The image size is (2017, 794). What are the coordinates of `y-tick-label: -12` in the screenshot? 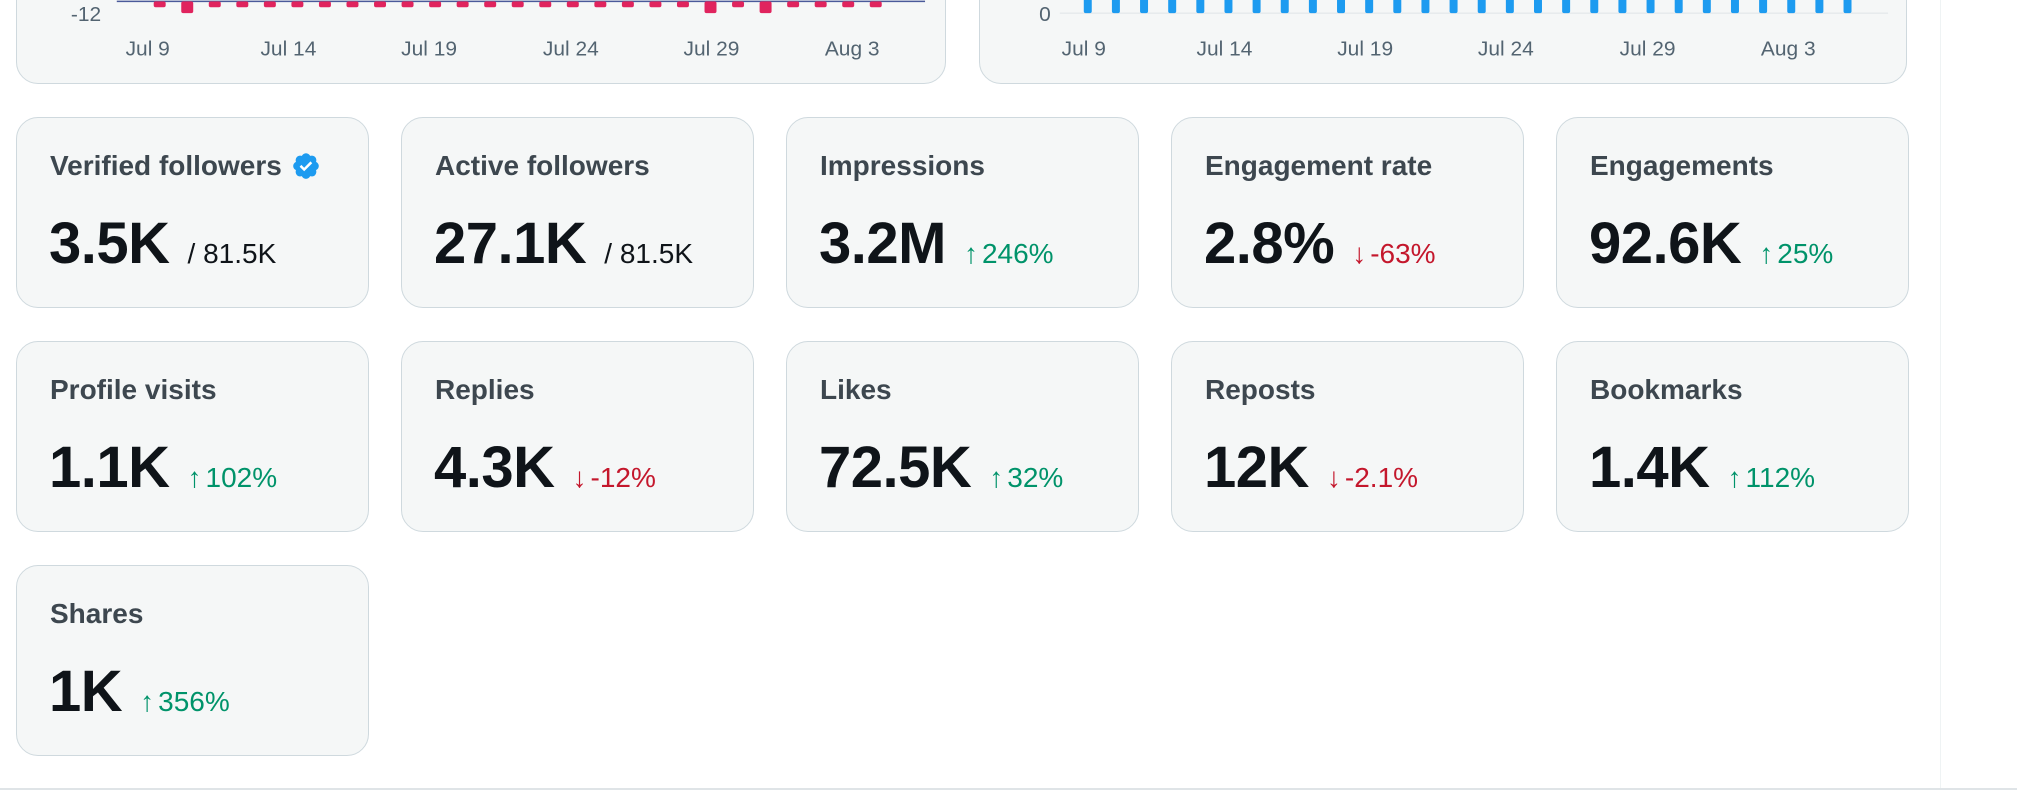 It's located at (86, 14).